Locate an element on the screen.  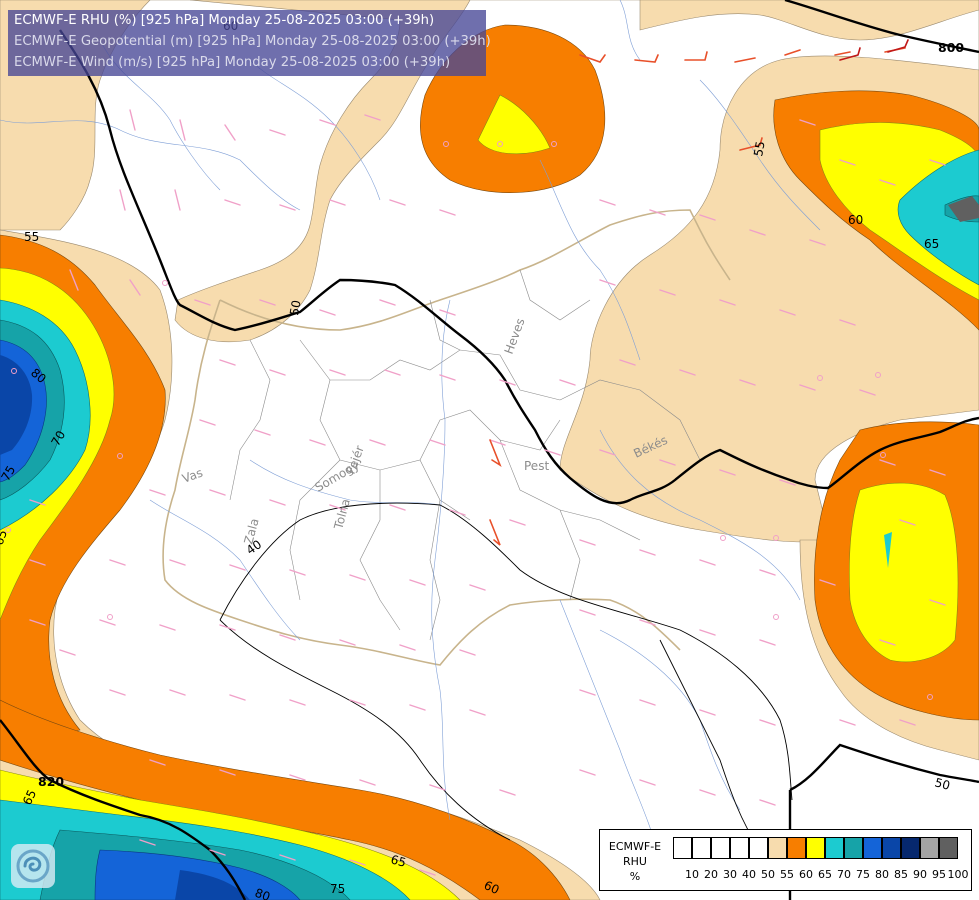
legend-tick: 70 is located at coordinates (844, 874).